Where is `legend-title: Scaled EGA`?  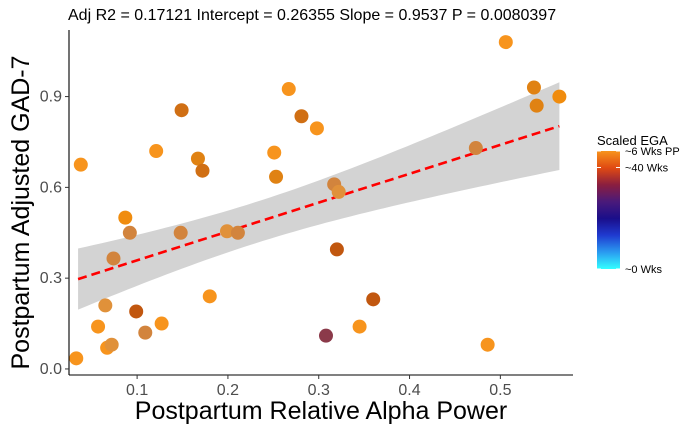 legend-title: Scaled EGA is located at coordinates (632, 140).